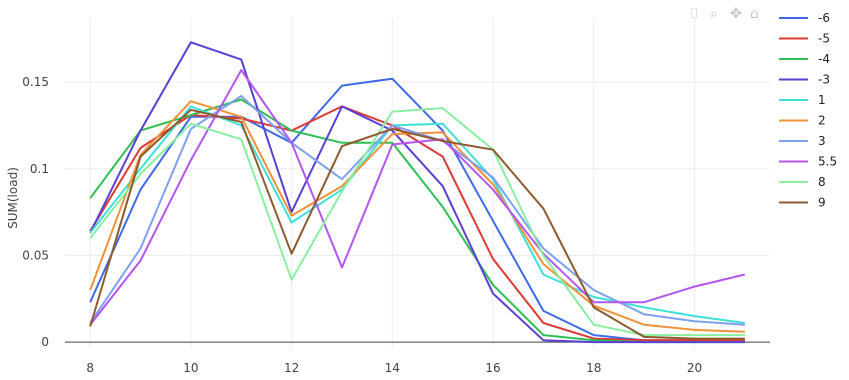  Describe the element at coordinates (822, 141) in the screenshot. I see `legend-label: 3` at that location.